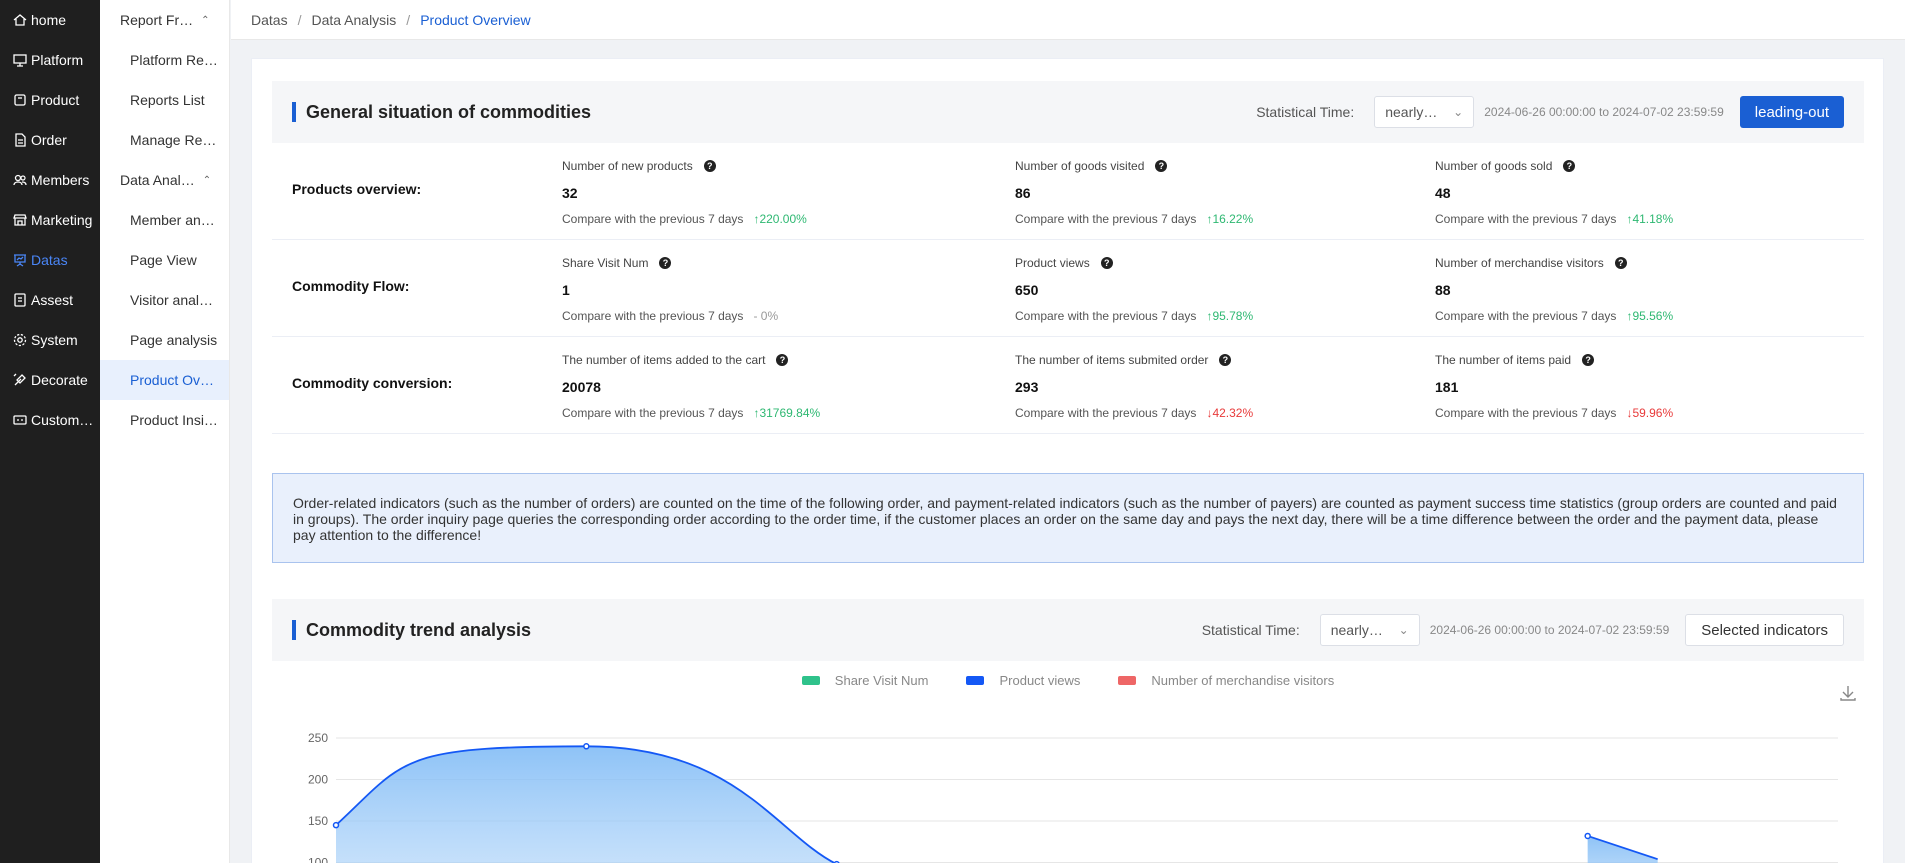 This screenshot has width=1905, height=863. Describe the element at coordinates (419, 629) in the screenshot. I see `trend-section-title: Commodity trend analysis` at that location.